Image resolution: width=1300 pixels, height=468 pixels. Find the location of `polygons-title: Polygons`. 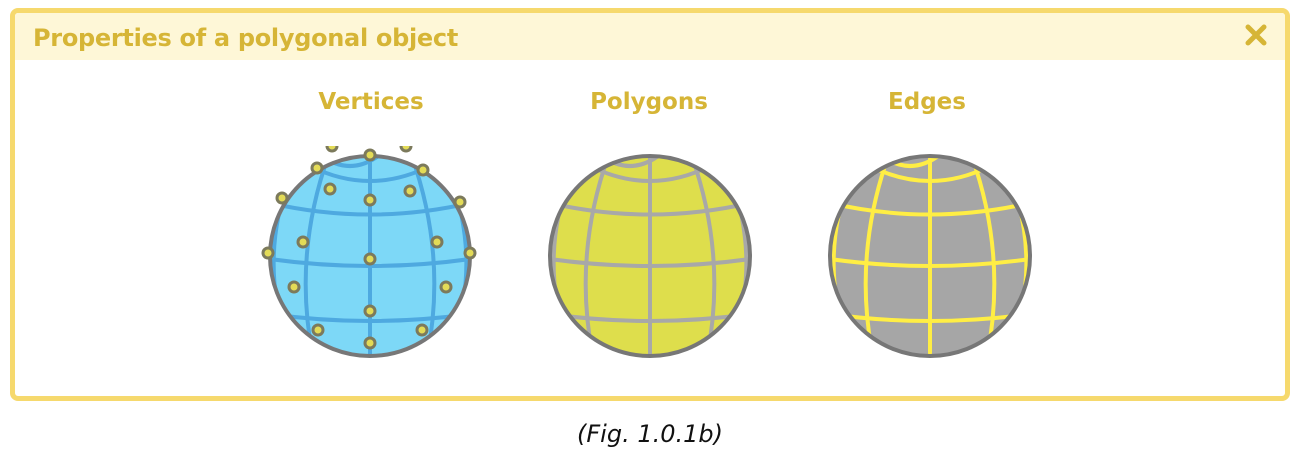

polygons-title: Polygons is located at coordinates (649, 102).